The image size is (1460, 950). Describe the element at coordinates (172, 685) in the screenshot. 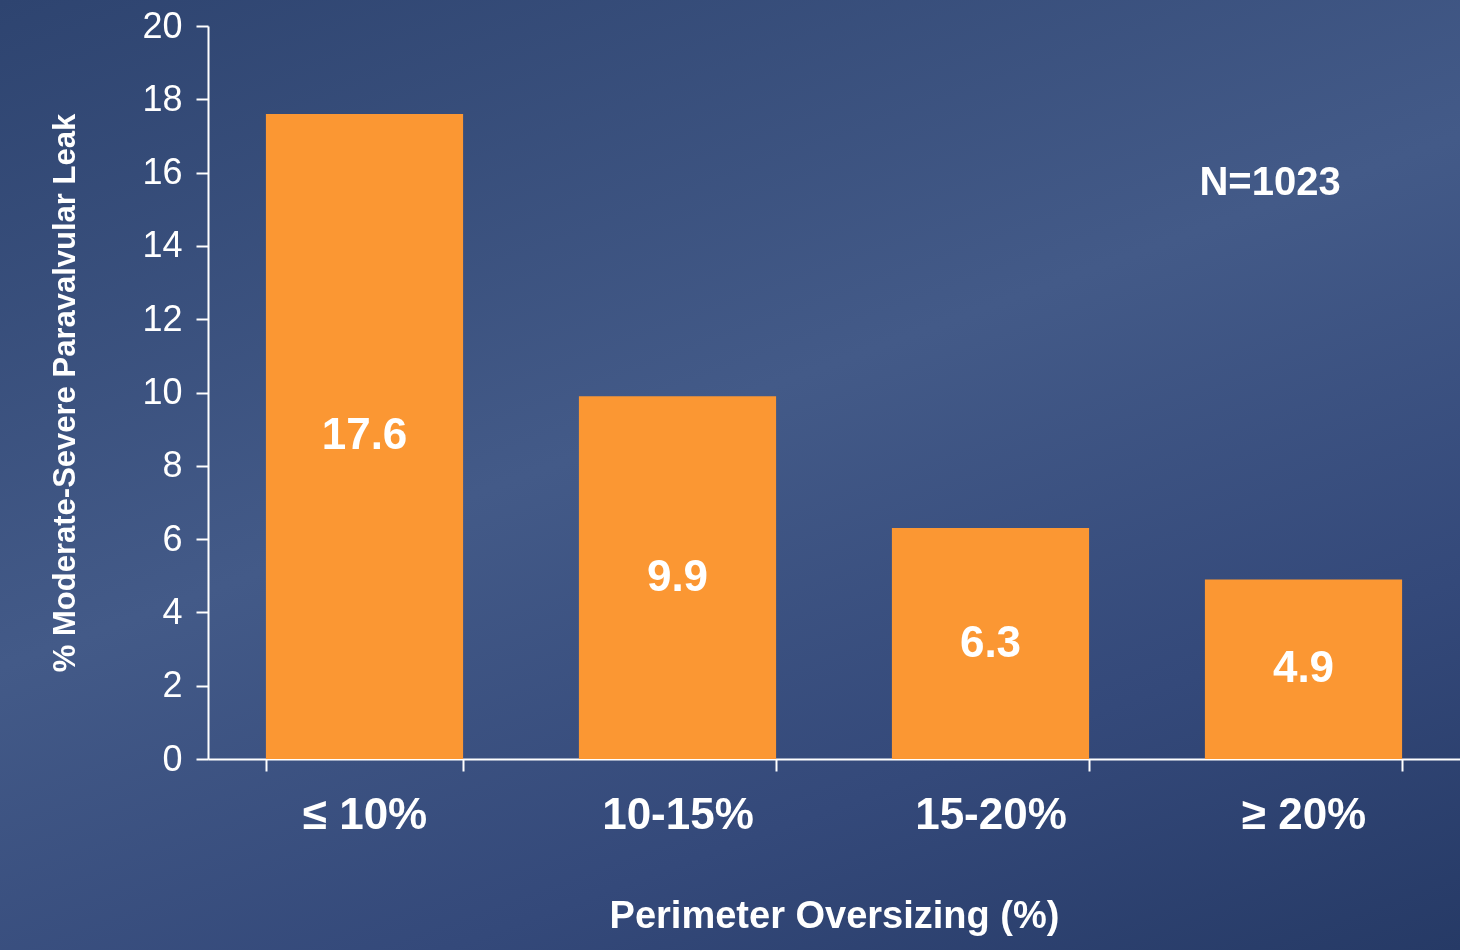

I see `y-tick-label: 2` at that location.